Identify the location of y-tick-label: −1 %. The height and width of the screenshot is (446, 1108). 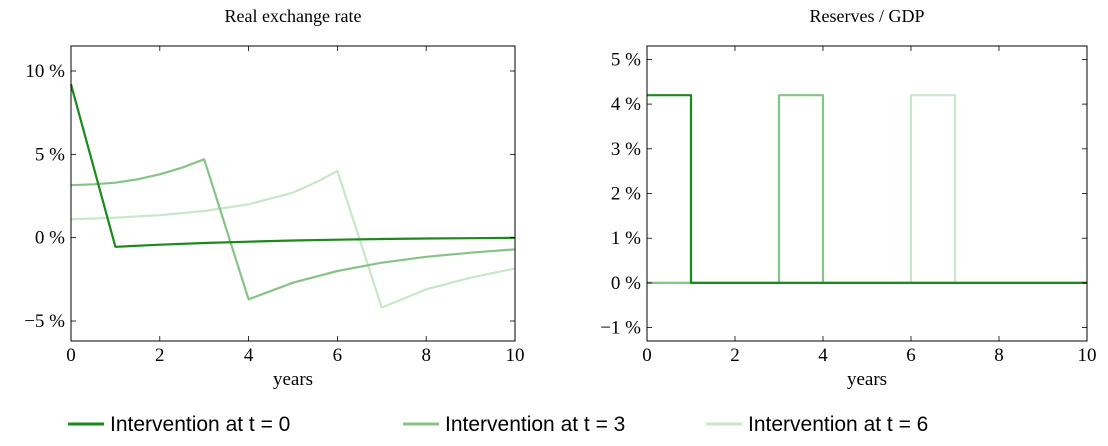
(620, 328).